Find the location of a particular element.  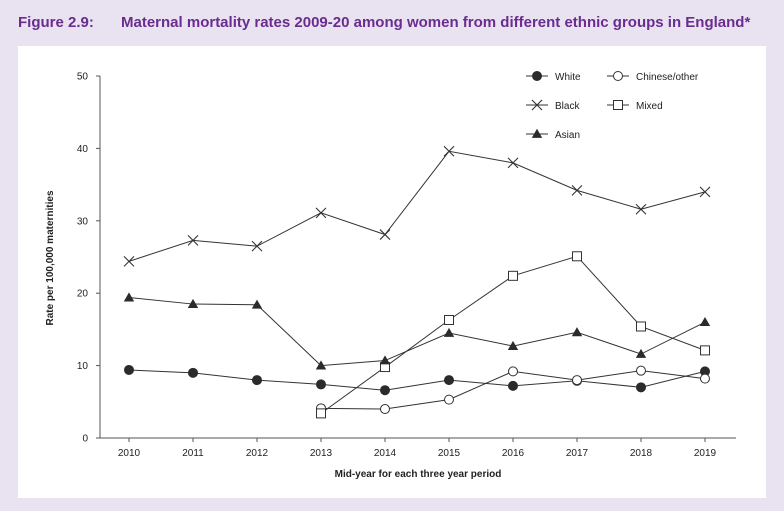

y-tick-label: 20 is located at coordinates (83, 294).